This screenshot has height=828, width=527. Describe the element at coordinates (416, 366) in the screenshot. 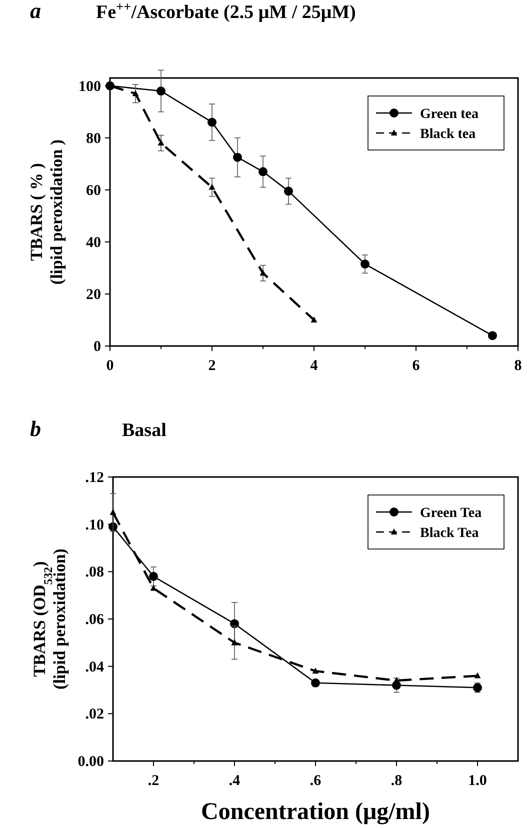

I see `x-tick-label: 6` at that location.